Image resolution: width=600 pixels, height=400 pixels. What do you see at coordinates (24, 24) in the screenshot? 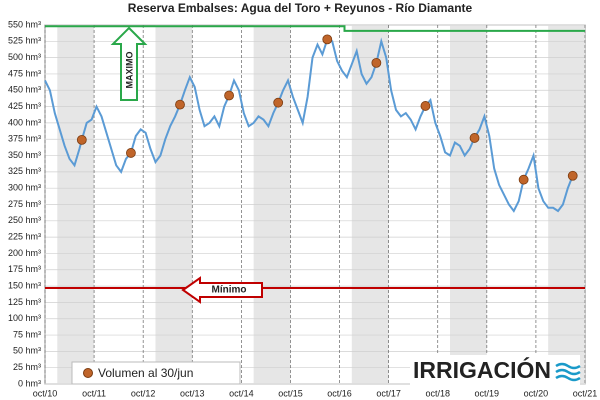
I see `y-tick-label: 550 hm³` at bounding box center [24, 24].